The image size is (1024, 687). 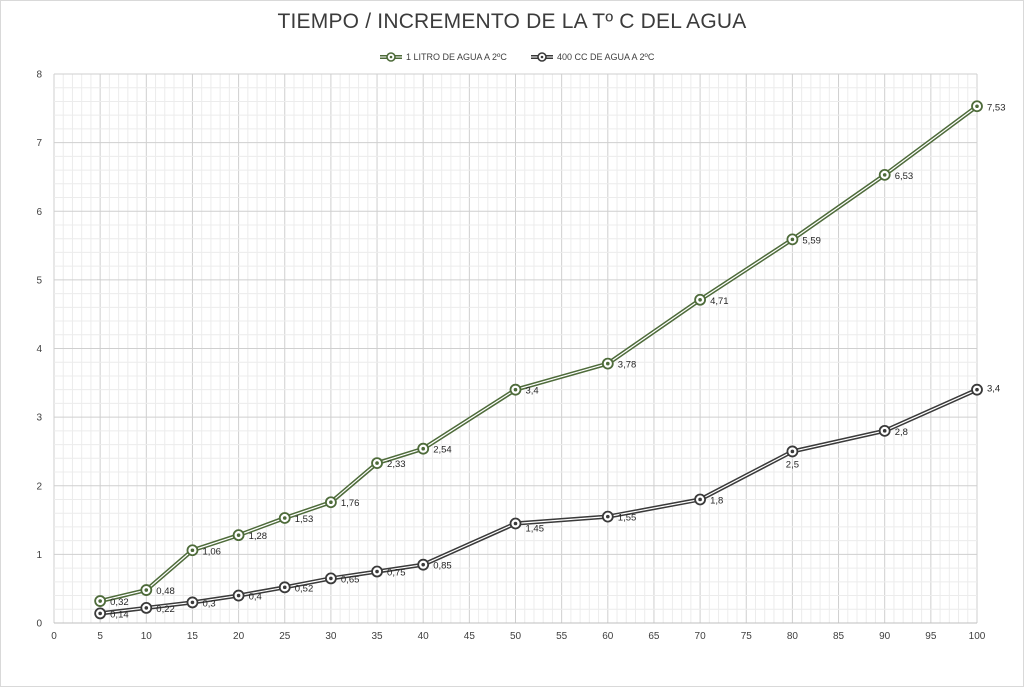 I want to click on y-tick-label: 5, so click(x=39, y=280).